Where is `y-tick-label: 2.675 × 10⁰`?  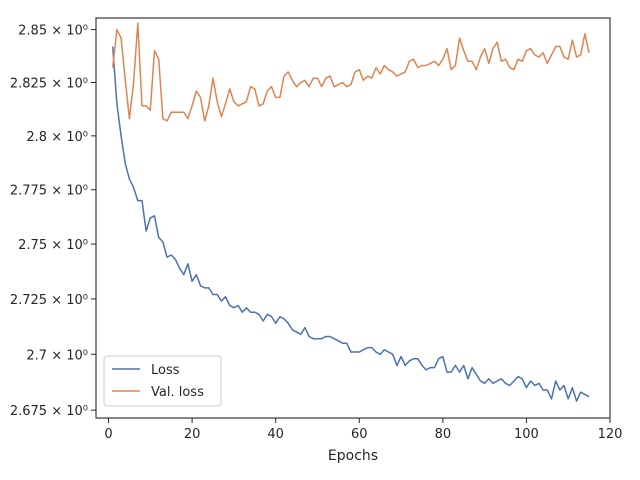 y-tick-label: 2.675 × 10⁰ is located at coordinates (49, 411).